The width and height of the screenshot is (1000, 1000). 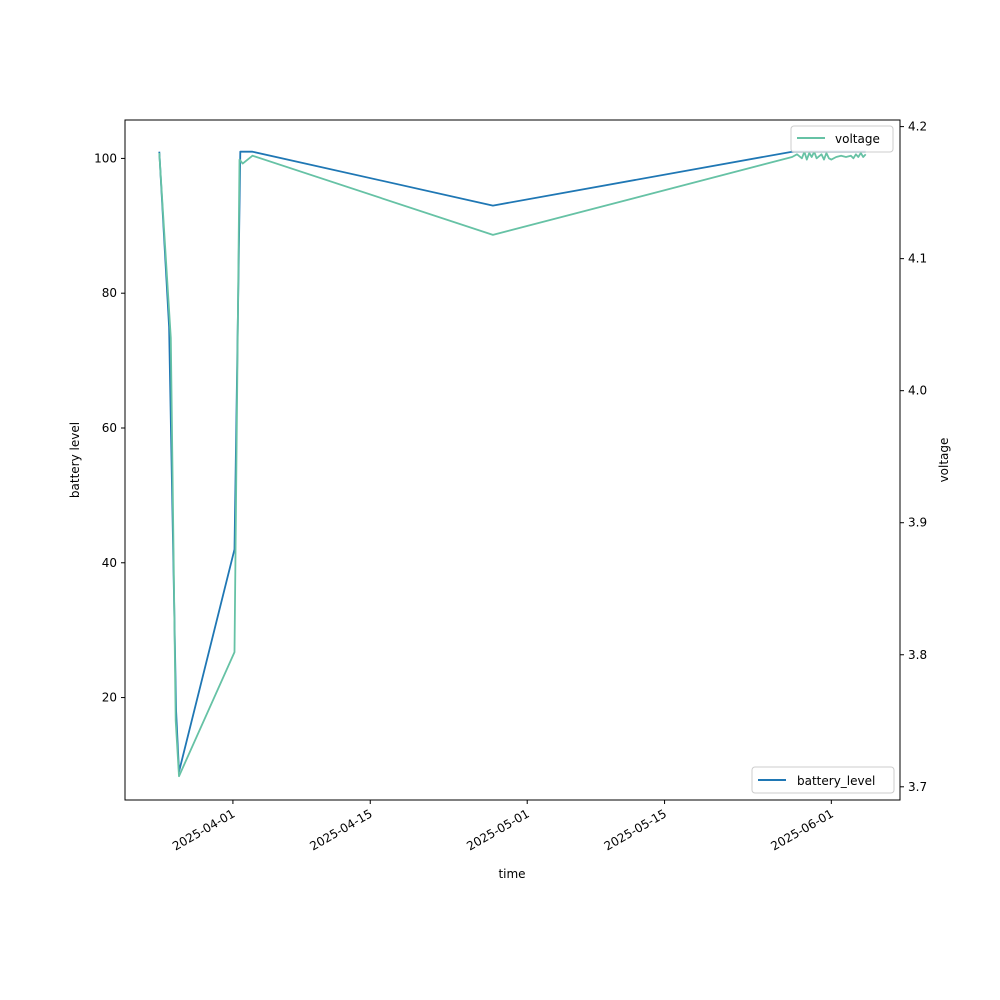 What do you see at coordinates (917, 259) in the screenshot?
I see `y-right-tick-label: 4.1` at bounding box center [917, 259].